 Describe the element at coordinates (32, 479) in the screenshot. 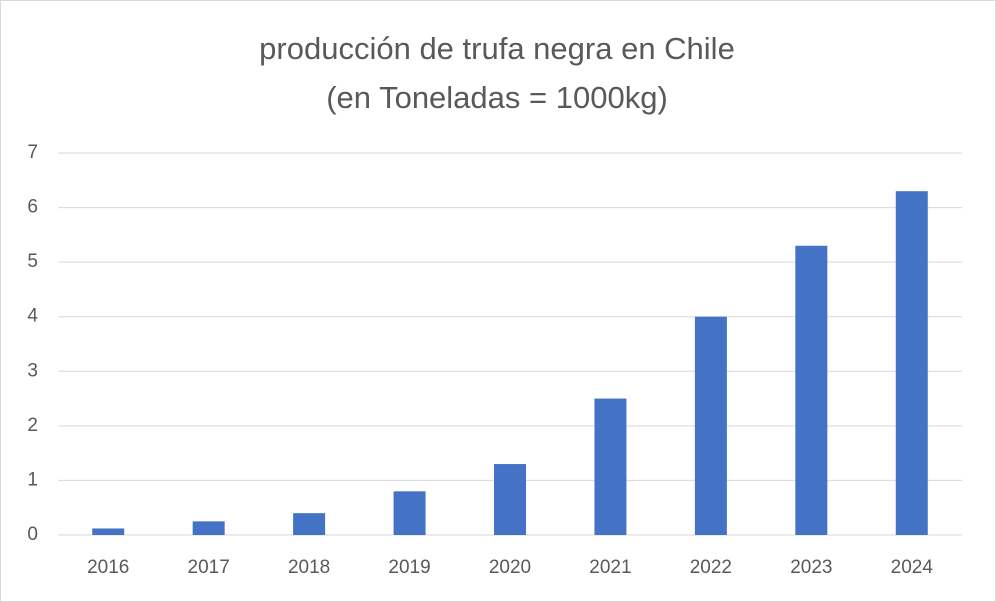

I see `y-tick-label: 1` at that location.